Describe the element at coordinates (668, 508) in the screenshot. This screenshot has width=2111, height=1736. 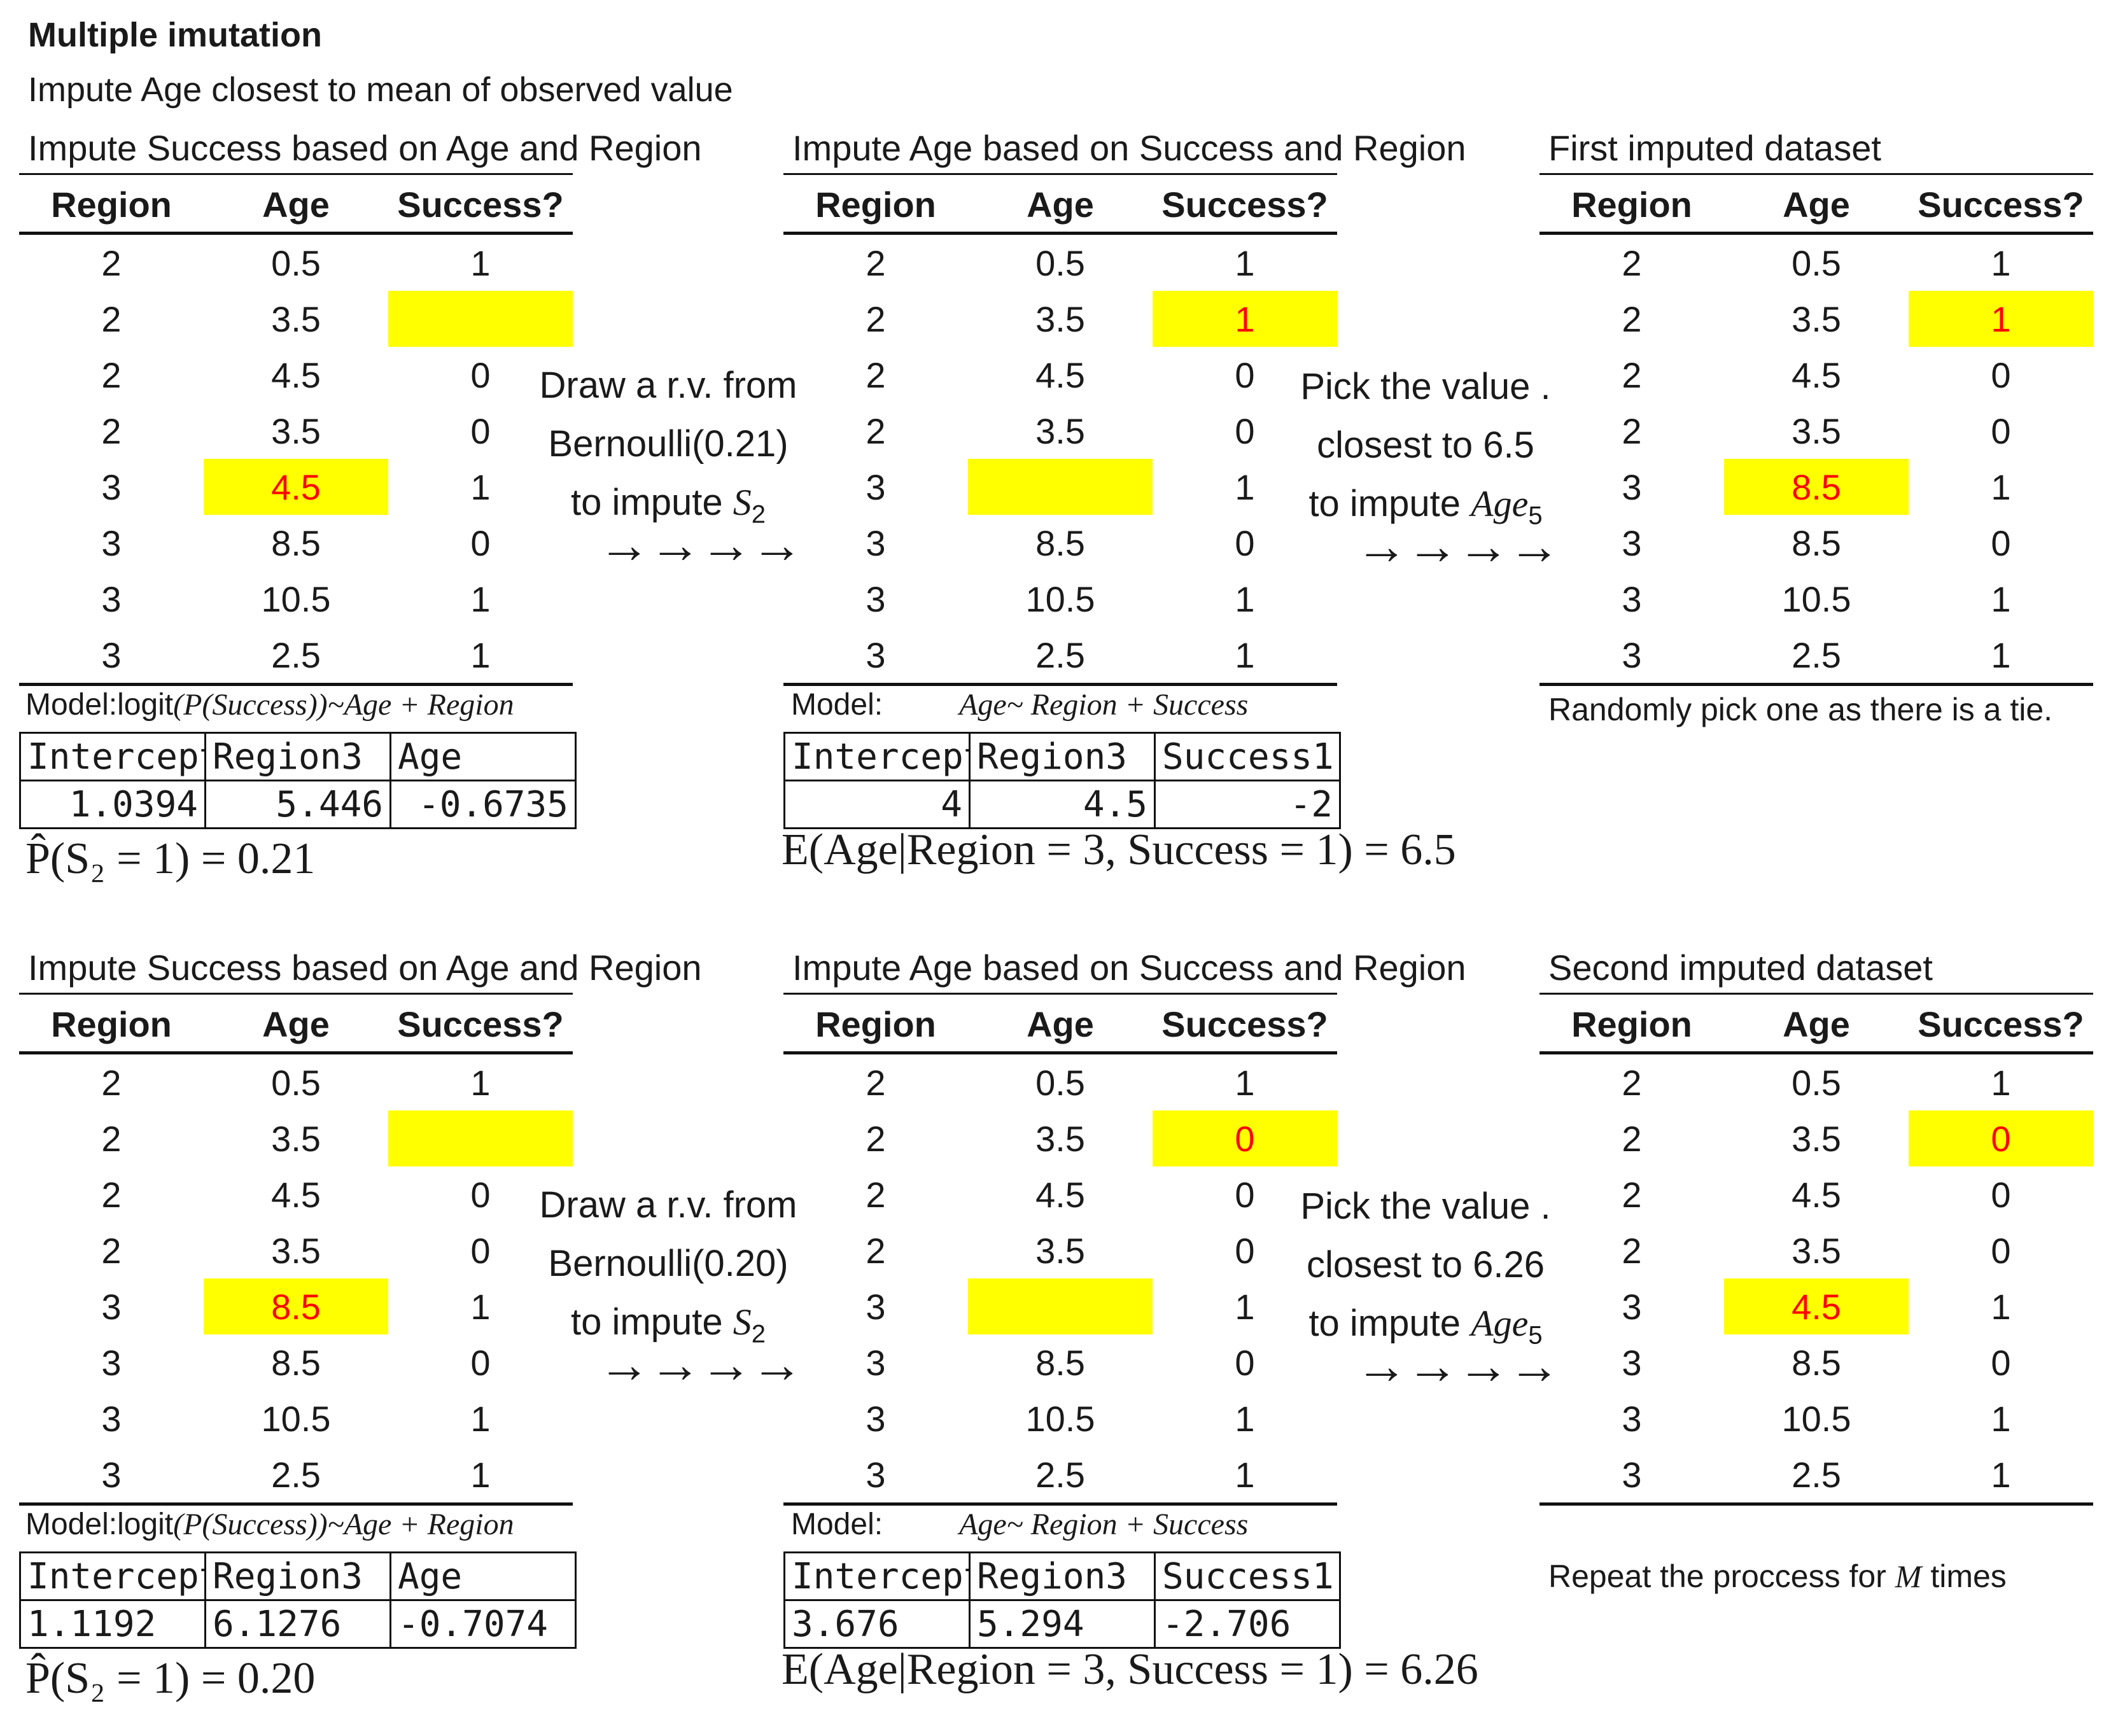
I see `draw-instruction-line3: to impute S2` at that location.